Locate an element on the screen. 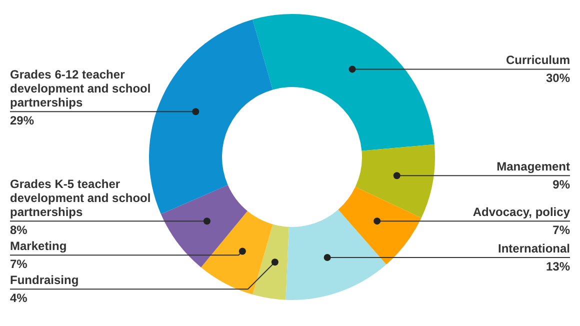  slice-label: Grades 6-12 teacher development and school partnerships is located at coordinates (80, 89).